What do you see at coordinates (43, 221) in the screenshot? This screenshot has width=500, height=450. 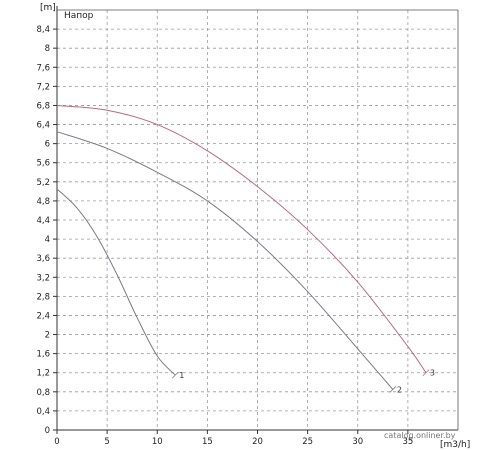 I see `y-tick-label: 4,4` at bounding box center [43, 221].